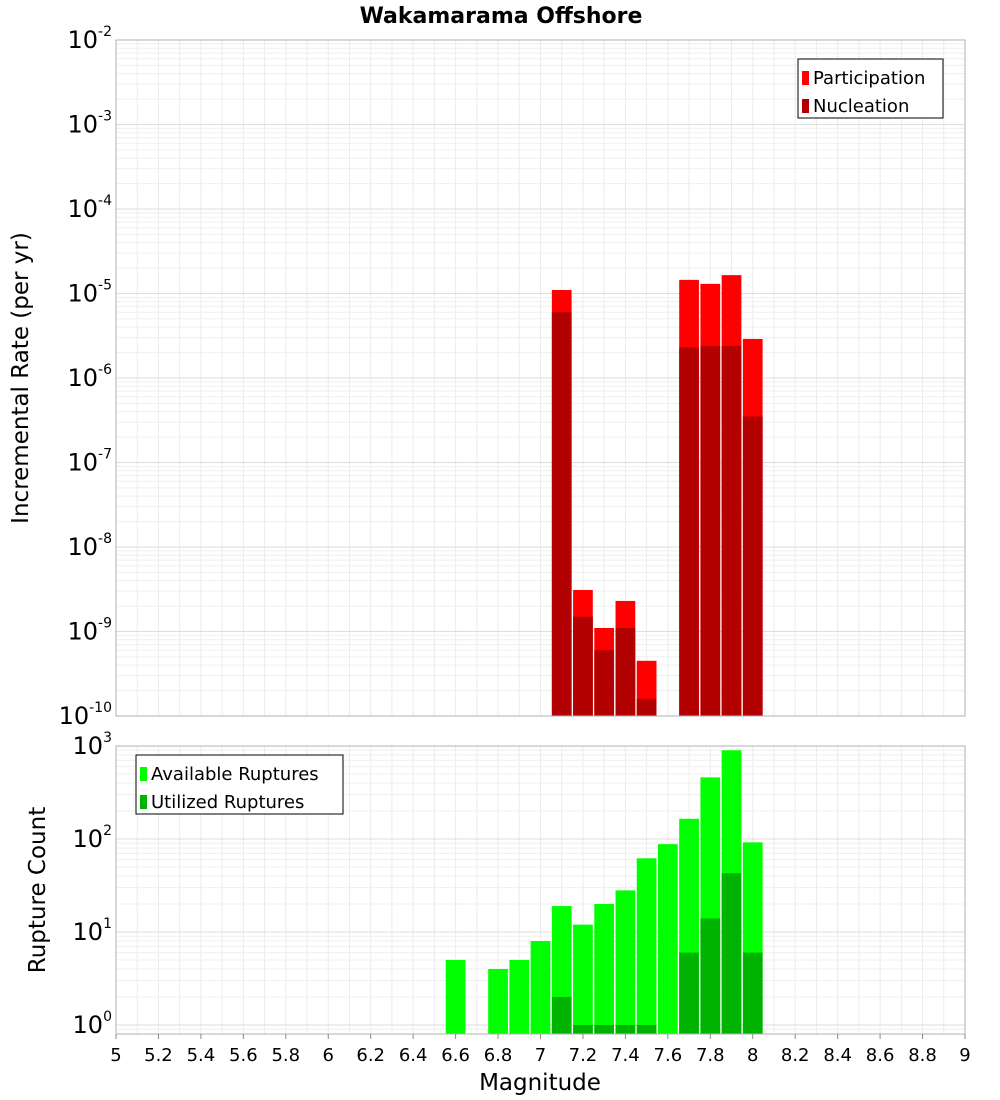 This screenshot has width=1000, height=1100. I want to click on bar-utilized-ruptures-7.9, so click(731, 953).